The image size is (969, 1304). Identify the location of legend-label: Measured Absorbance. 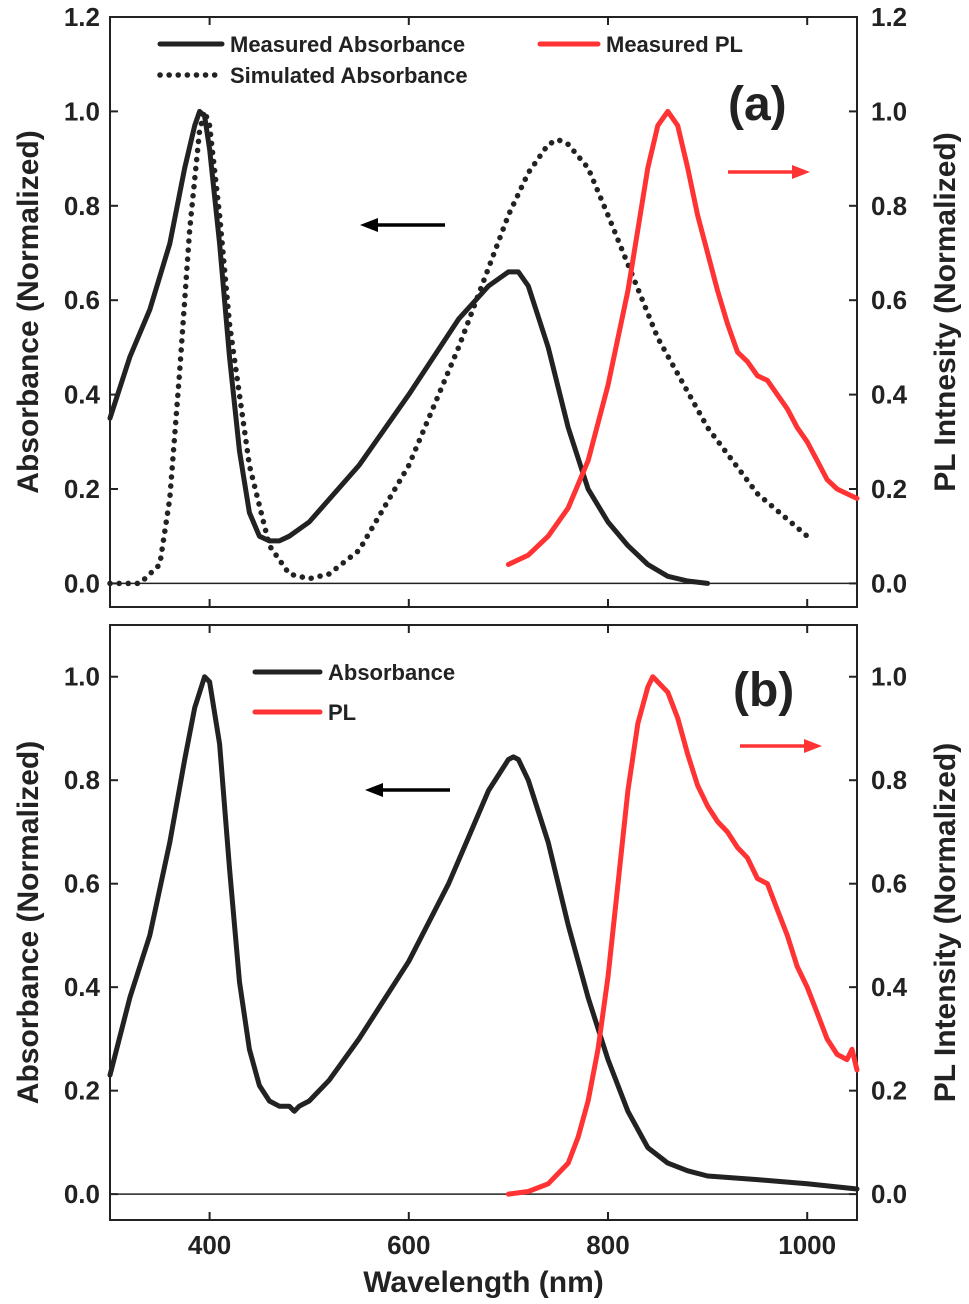
(347, 44).